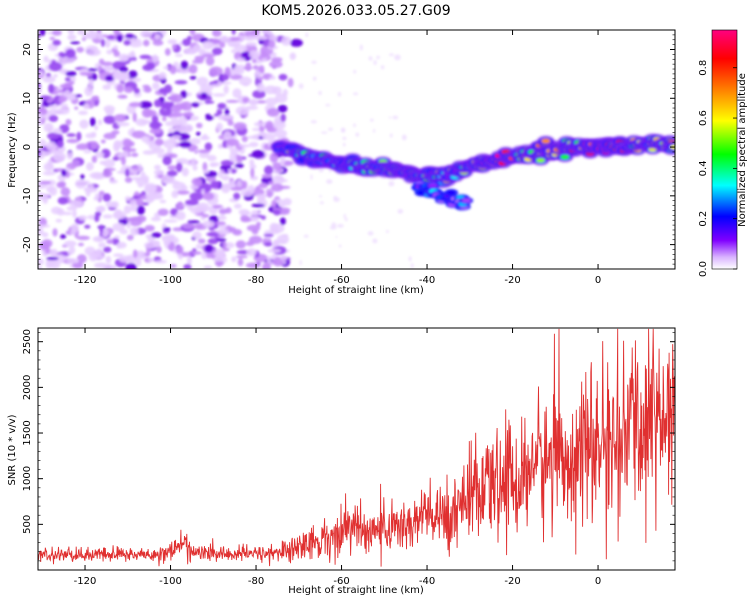 This screenshot has width=750, height=604. Describe the element at coordinates (356, 590) in the screenshot. I see `snr-x-axis-label: Height of straight line (km)` at that location.